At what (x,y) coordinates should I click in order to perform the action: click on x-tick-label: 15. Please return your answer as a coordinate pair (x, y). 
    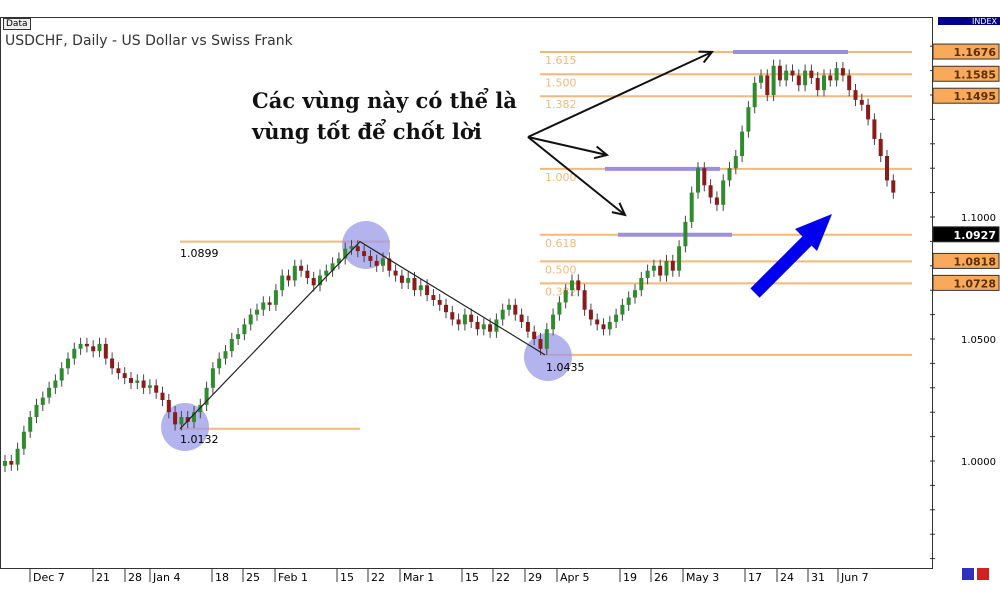
    Looking at the image, I should click on (347, 577).